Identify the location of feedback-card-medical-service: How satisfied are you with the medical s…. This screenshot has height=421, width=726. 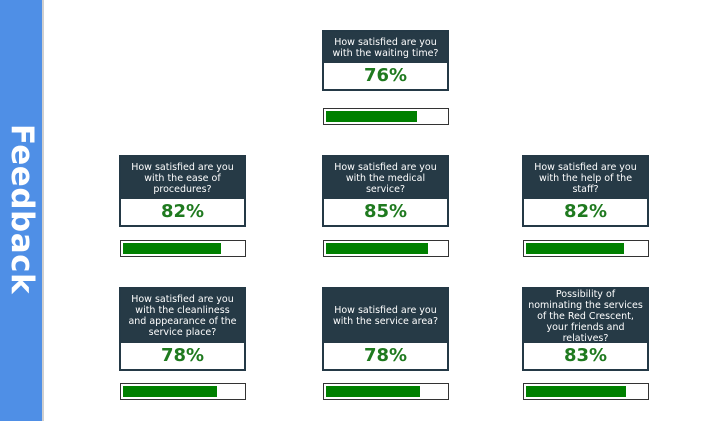
(385, 191).